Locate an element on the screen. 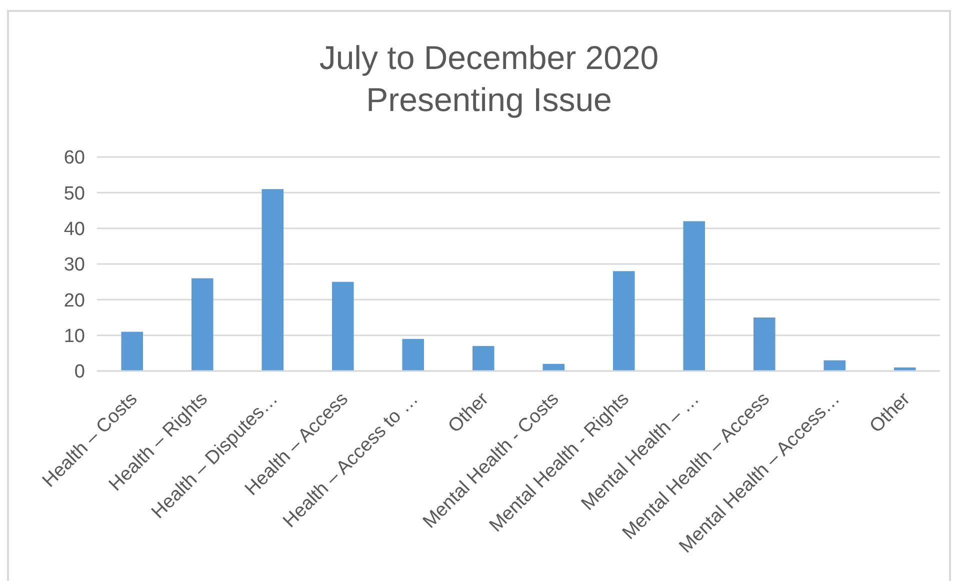 The height and width of the screenshot is (581, 958). chart-title: July to December 2020 Presenting Issue is located at coordinates (489, 78).